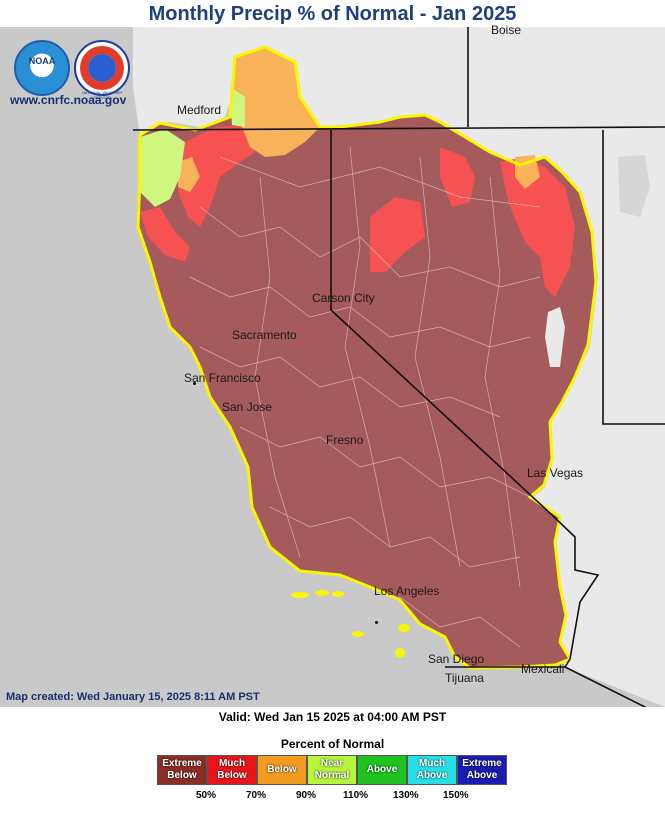 Image resolution: width=665 pixels, height=813 pixels. What do you see at coordinates (256, 795) in the screenshot?
I see `legend-tick-70: 70%` at bounding box center [256, 795].